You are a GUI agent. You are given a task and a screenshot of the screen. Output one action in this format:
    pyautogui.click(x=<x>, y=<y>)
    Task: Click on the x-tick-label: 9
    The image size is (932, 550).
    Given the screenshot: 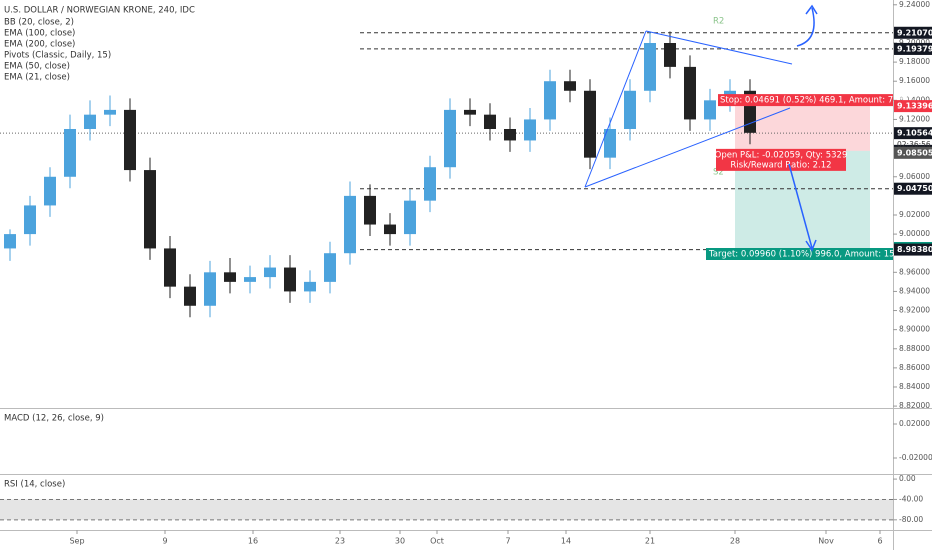 What is the action you would take?
    pyautogui.click(x=164, y=541)
    